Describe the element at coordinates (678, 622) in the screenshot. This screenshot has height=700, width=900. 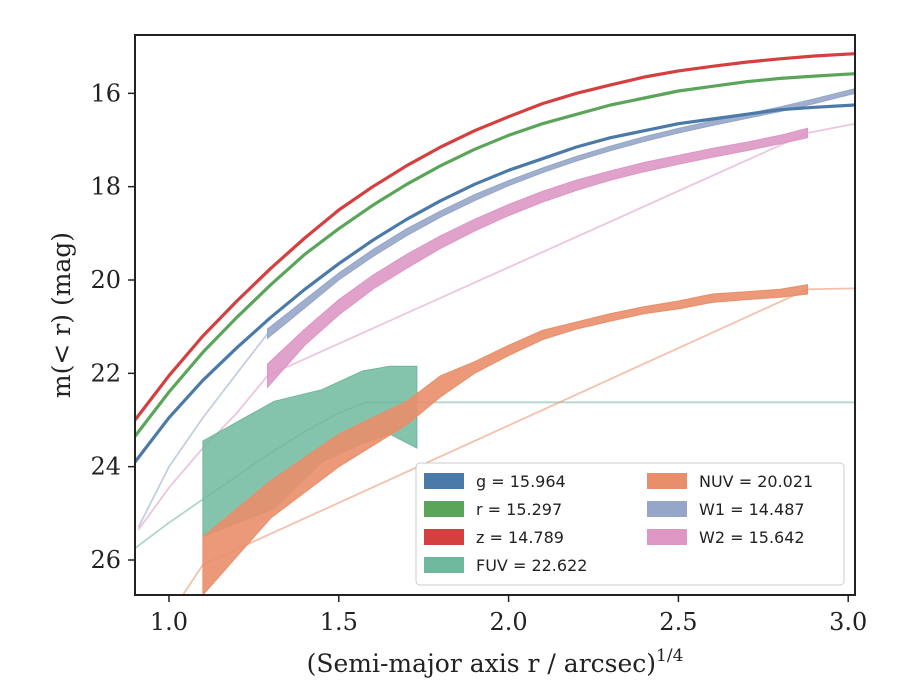
I see `x-tick-label: 2.5` at that location.